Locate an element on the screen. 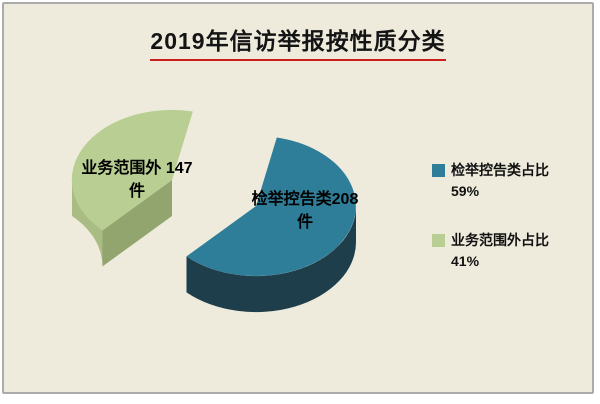  slice-label-jianju: 检举控告类208 件 is located at coordinates (305, 211).